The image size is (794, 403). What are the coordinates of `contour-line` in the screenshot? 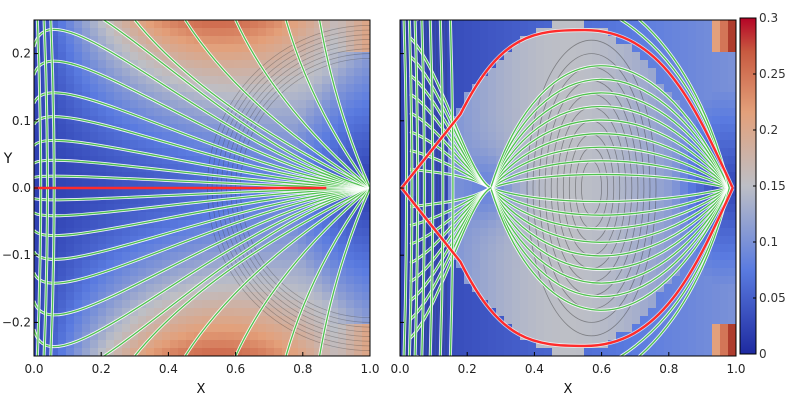 It's located at (591, 188).